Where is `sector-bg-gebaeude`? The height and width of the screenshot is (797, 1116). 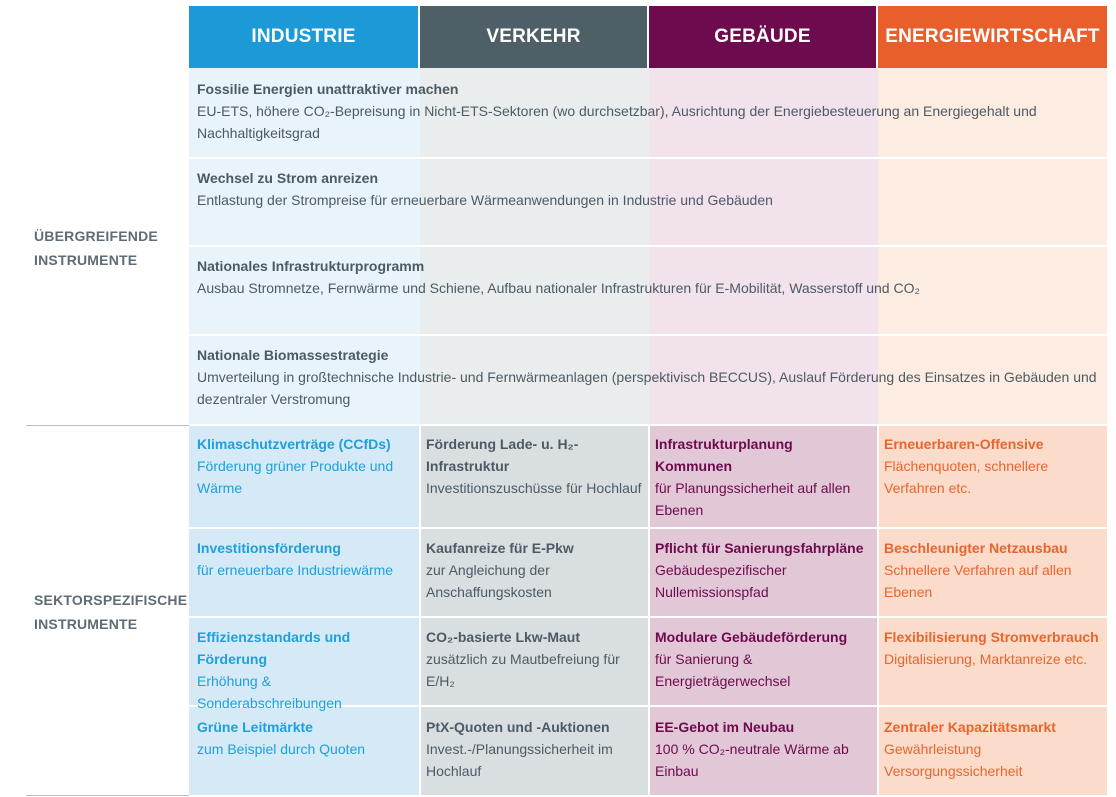
sector-bg-gebaeude is located at coordinates (763, 610).